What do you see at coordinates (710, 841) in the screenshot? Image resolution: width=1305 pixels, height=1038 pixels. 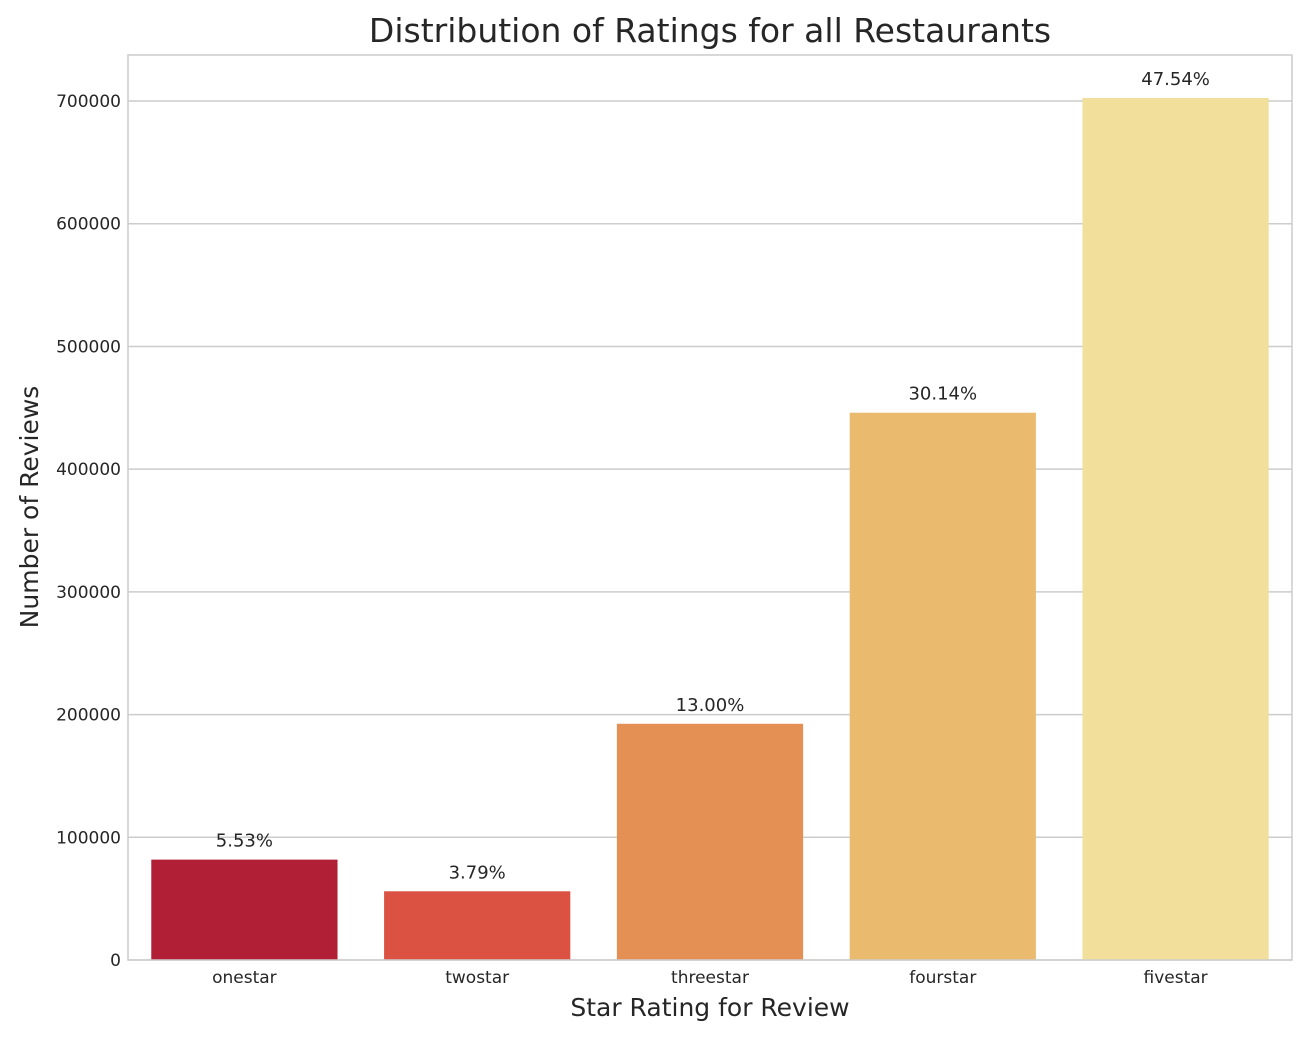 I see `bar-threestar` at bounding box center [710, 841].